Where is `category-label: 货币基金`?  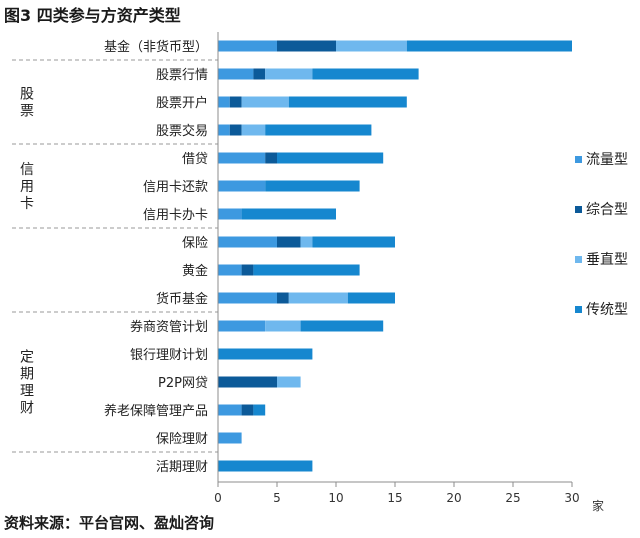 category-label: 货币基金 is located at coordinates (182, 299).